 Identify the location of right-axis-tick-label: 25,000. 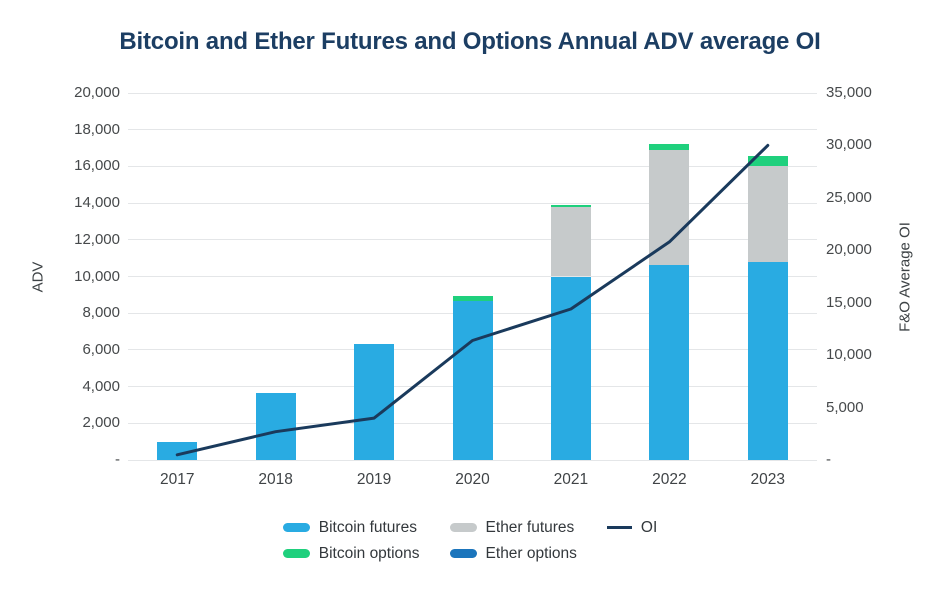
(849, 197).